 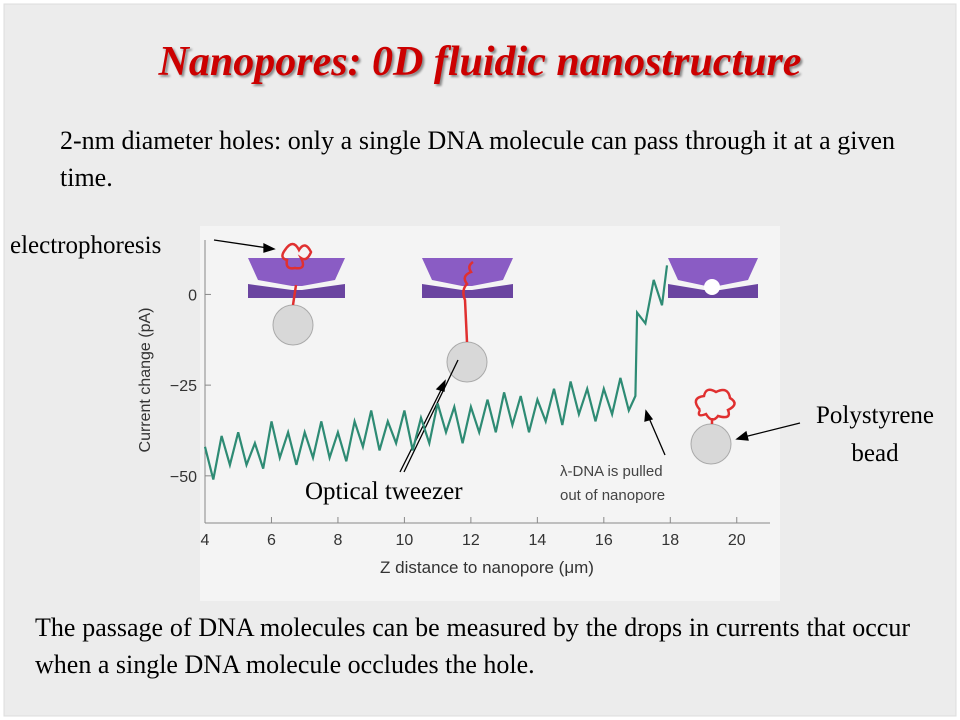 I want to click on electrophoresis-label: electrophoresis, so click(x=85, y=245).